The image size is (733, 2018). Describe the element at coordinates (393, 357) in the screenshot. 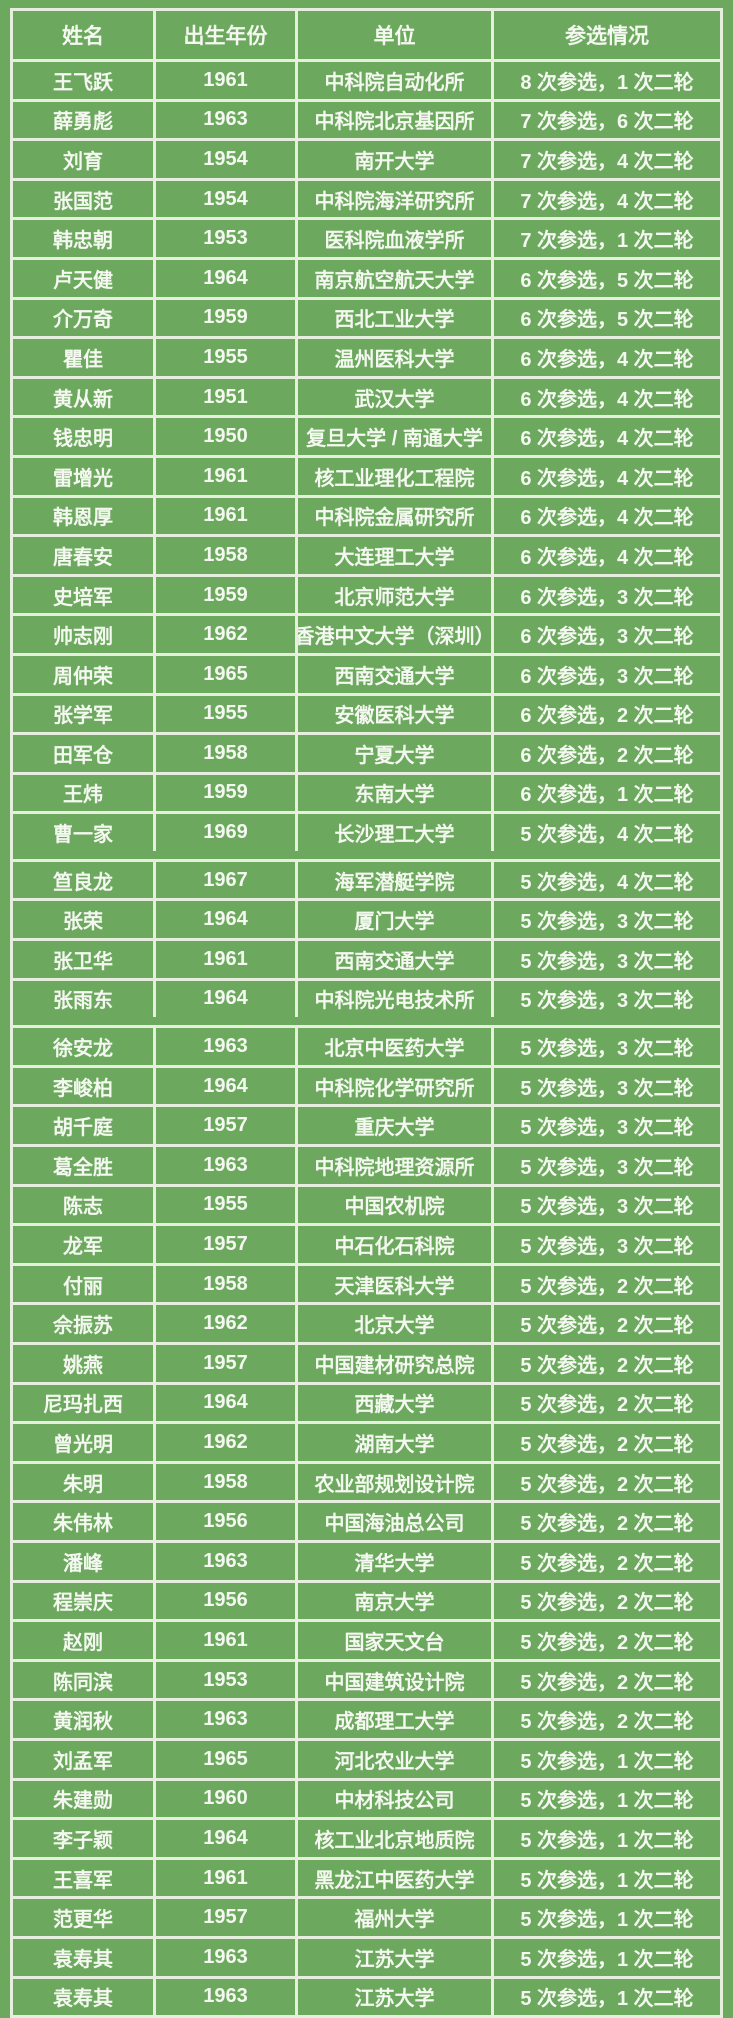

I see `cell-unit: 温州医科大学` at that location.